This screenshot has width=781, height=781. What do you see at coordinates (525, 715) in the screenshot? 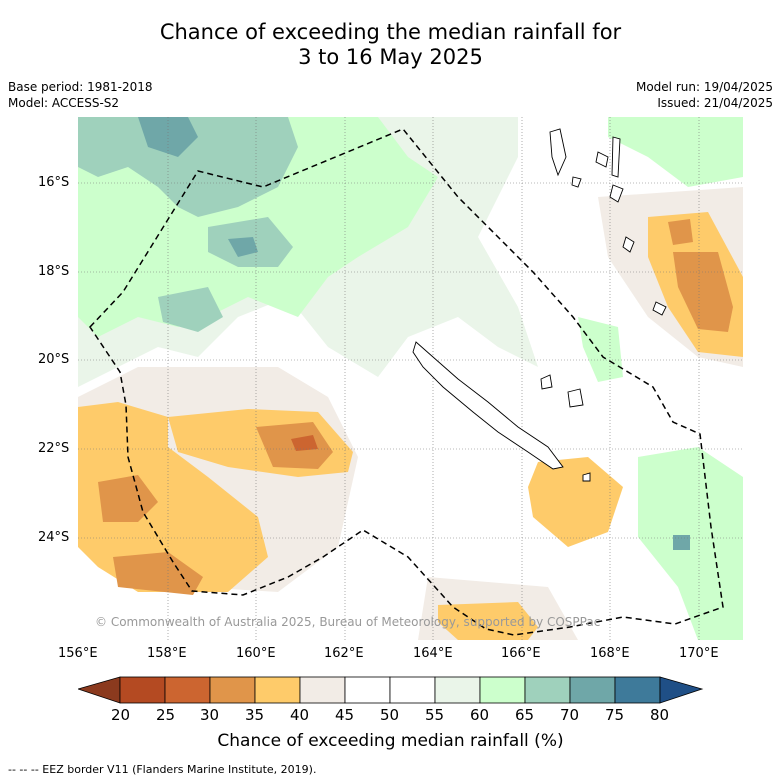
I see `colorbar-tick: 65` at bounding box center [525, 715].